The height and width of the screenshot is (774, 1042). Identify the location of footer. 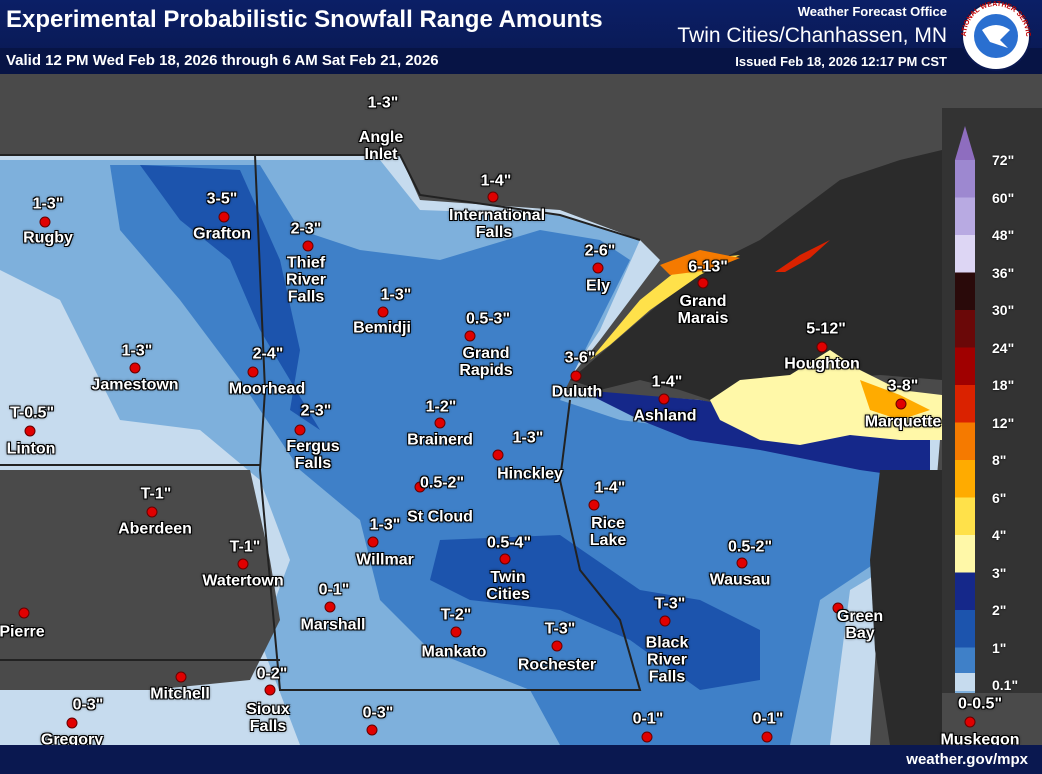
(521, 759).